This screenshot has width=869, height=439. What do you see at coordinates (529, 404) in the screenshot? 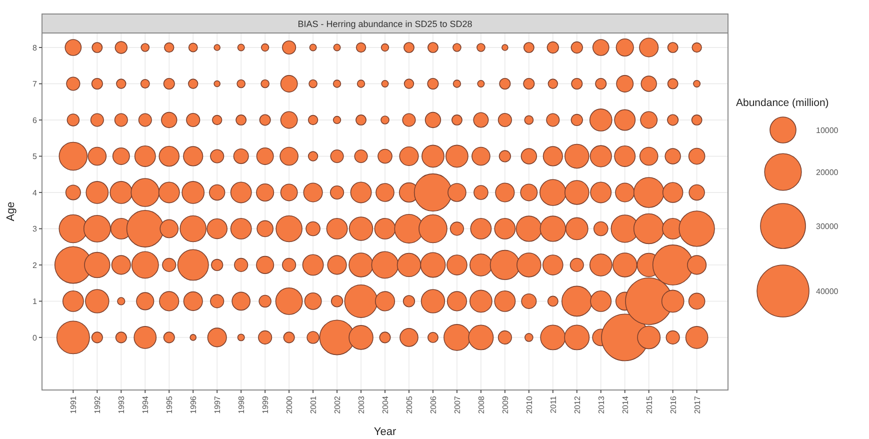
I see `x-tick-label: 2010` at bounding box center [529, 404].